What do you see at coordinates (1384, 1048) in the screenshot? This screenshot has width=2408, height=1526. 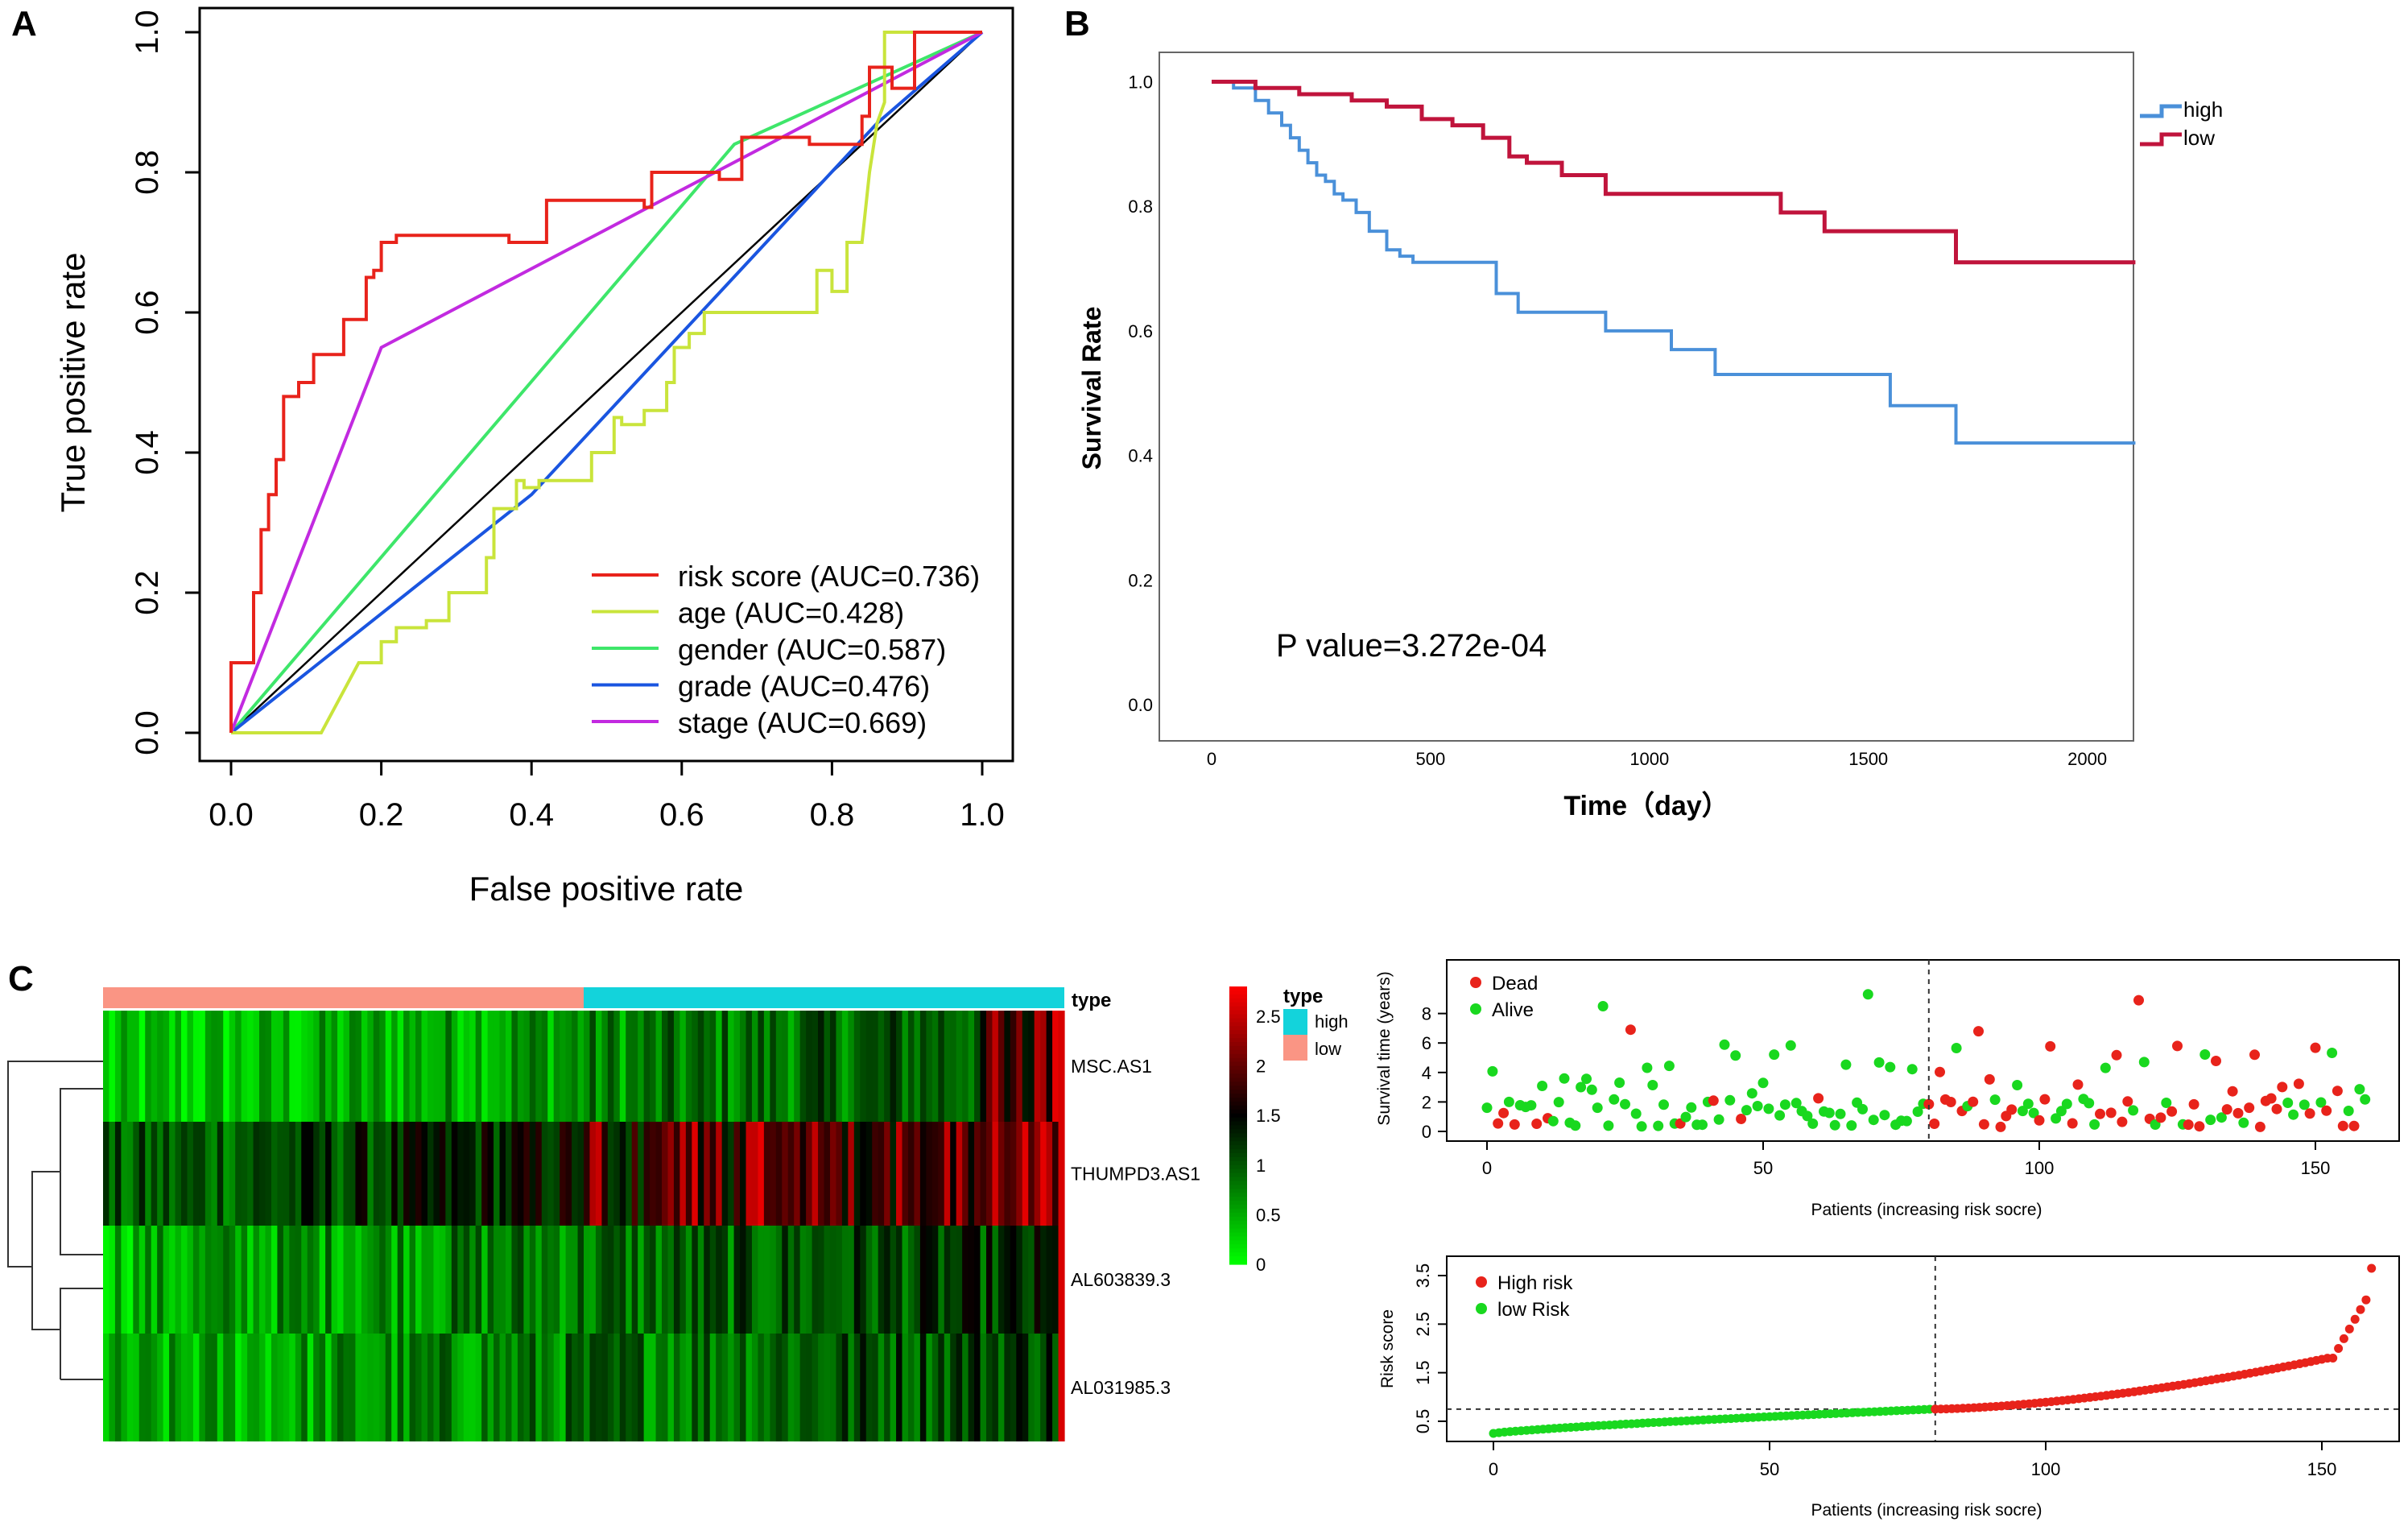 I see `status-y-label: Survival time (years)` at bounding box center [1384, 1048].